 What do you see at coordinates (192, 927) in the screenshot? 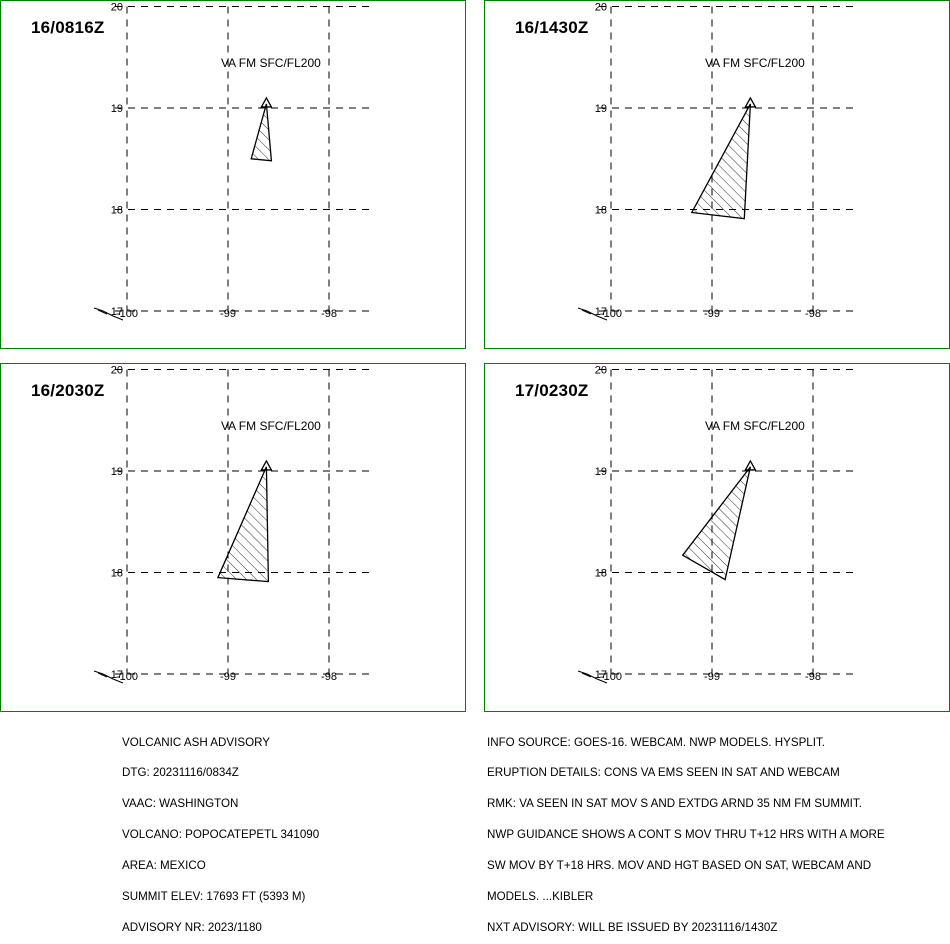
I see `advisory-line: ADVISORY NR: 2023/1180` at bounding box center [192, 927].